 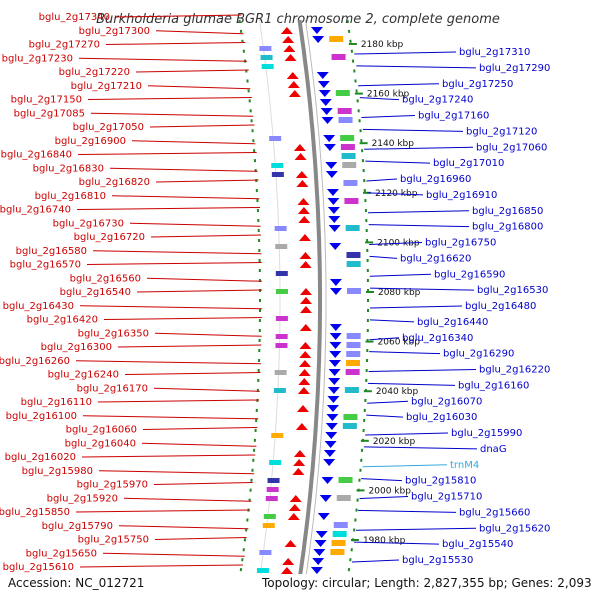 What do you see at coordinates (57, 471) in the screenshot?
I see `left-gene-label: bglu_2g15980` at bounding box center [57, 471].